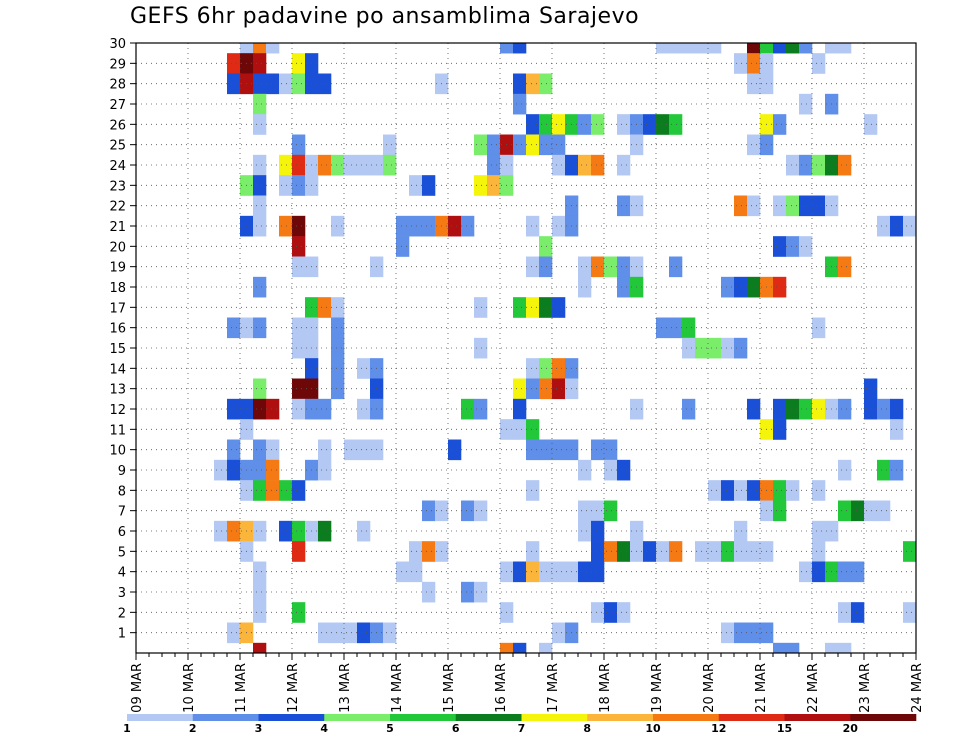 The height and width of the screenshot is (742, 960). Describe the element at coordinates (865, 688) in the screenshot. I see `x-tick-label: 23 MAR` at that location.